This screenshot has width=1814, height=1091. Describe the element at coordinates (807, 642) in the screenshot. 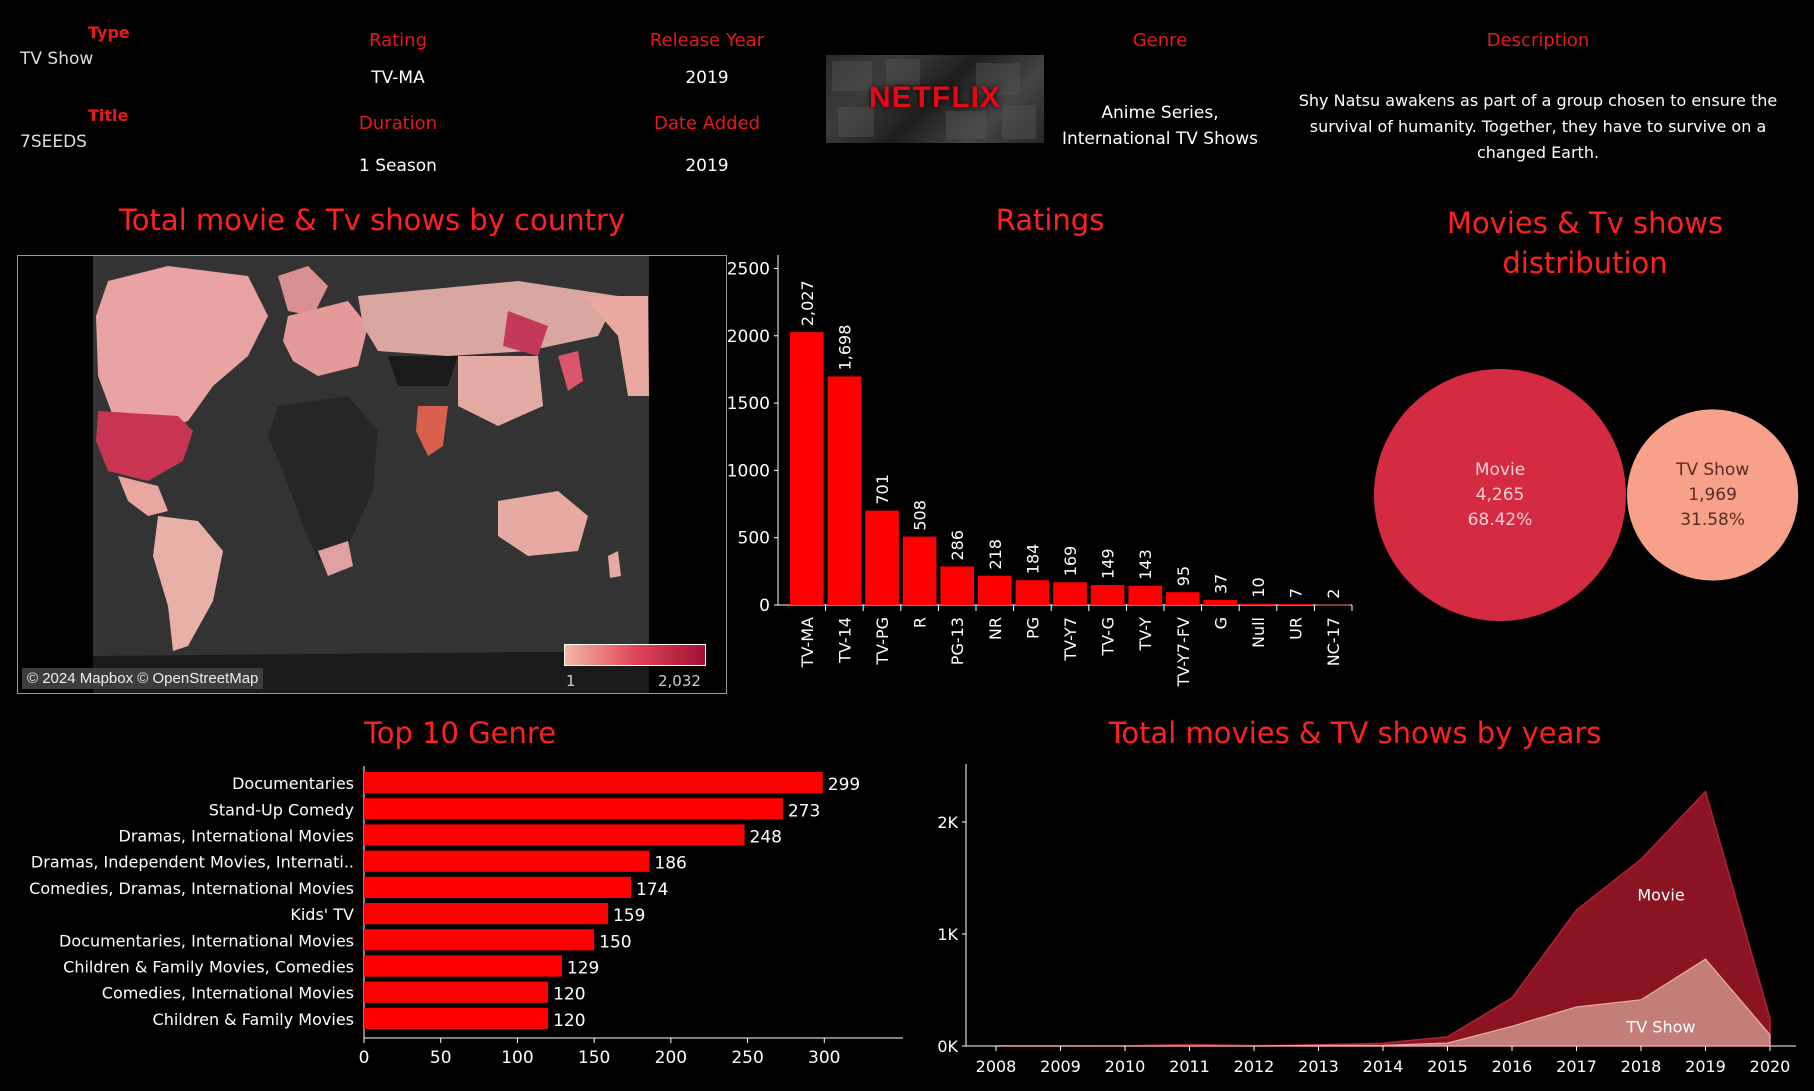

I see `ratings-category-label: TV-MA` at that location.